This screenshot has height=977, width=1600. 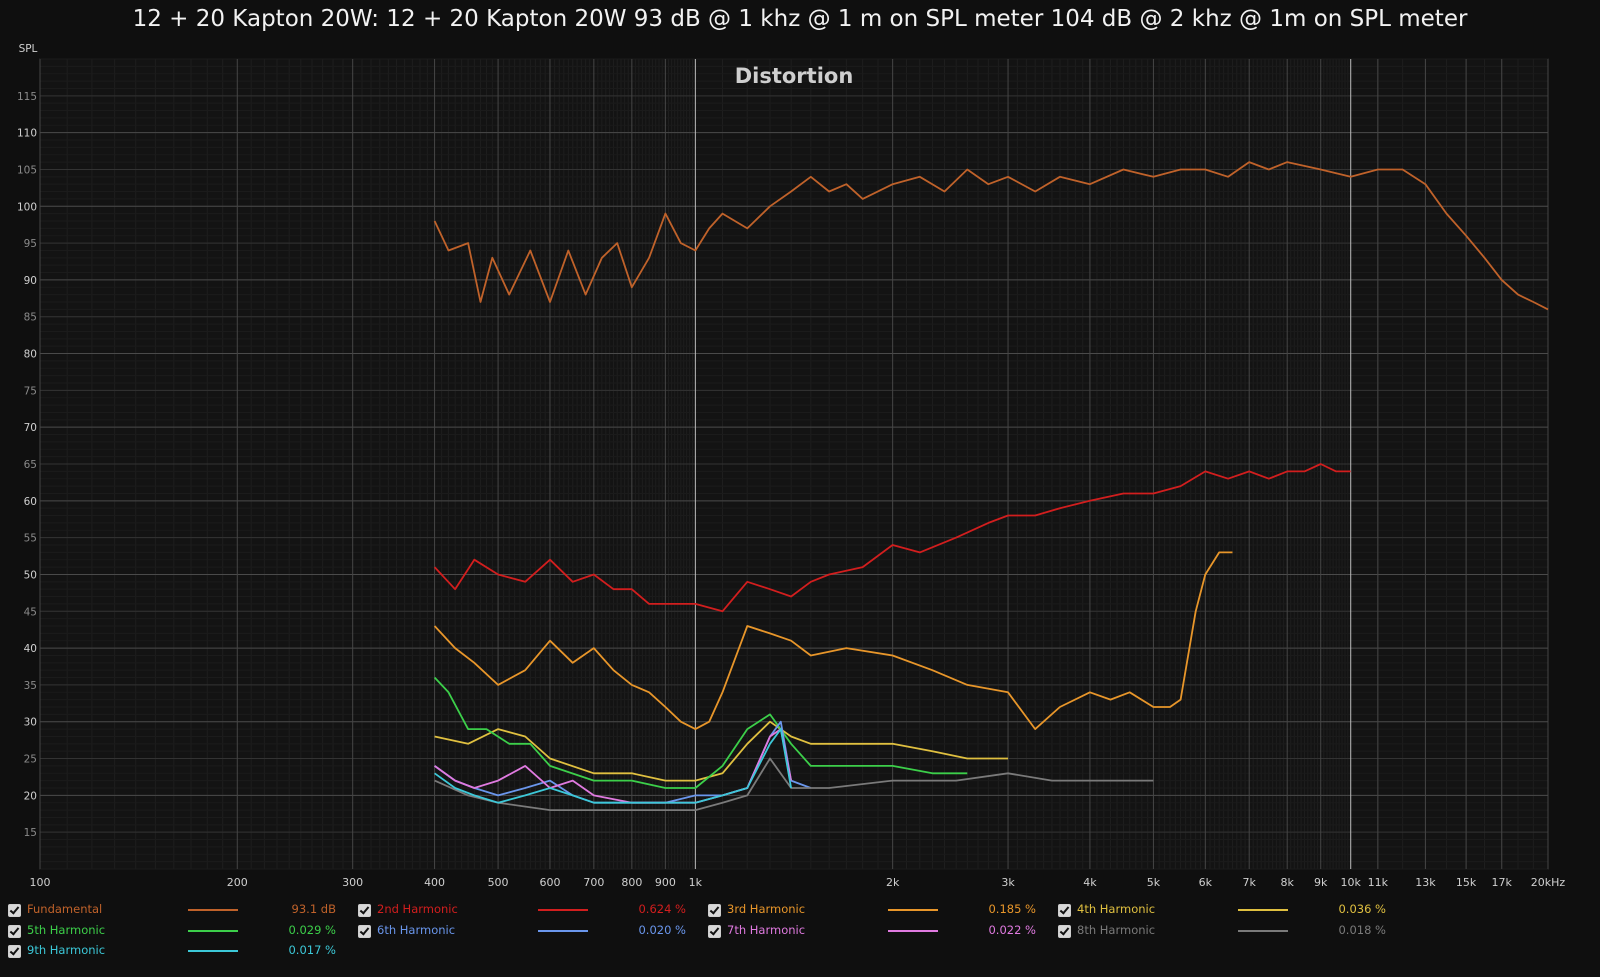 What do you see at coordinates (30, 318) in the screenshot?
I see `y-tick-label: 85` at bounding box center [30, 318].